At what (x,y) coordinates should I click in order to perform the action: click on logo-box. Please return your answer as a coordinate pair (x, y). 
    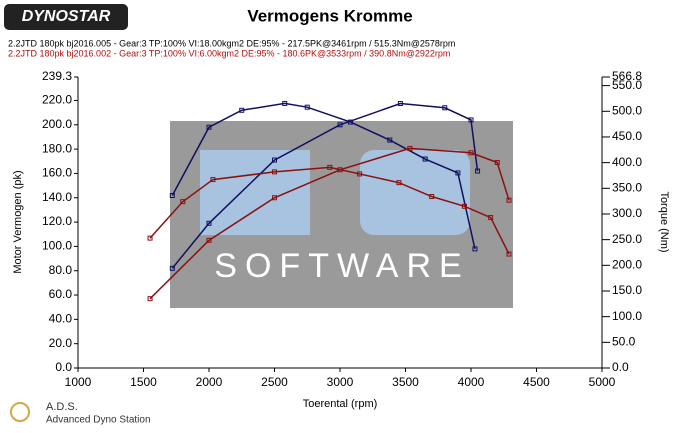
    Looking at the image, I should click on (66, 17).